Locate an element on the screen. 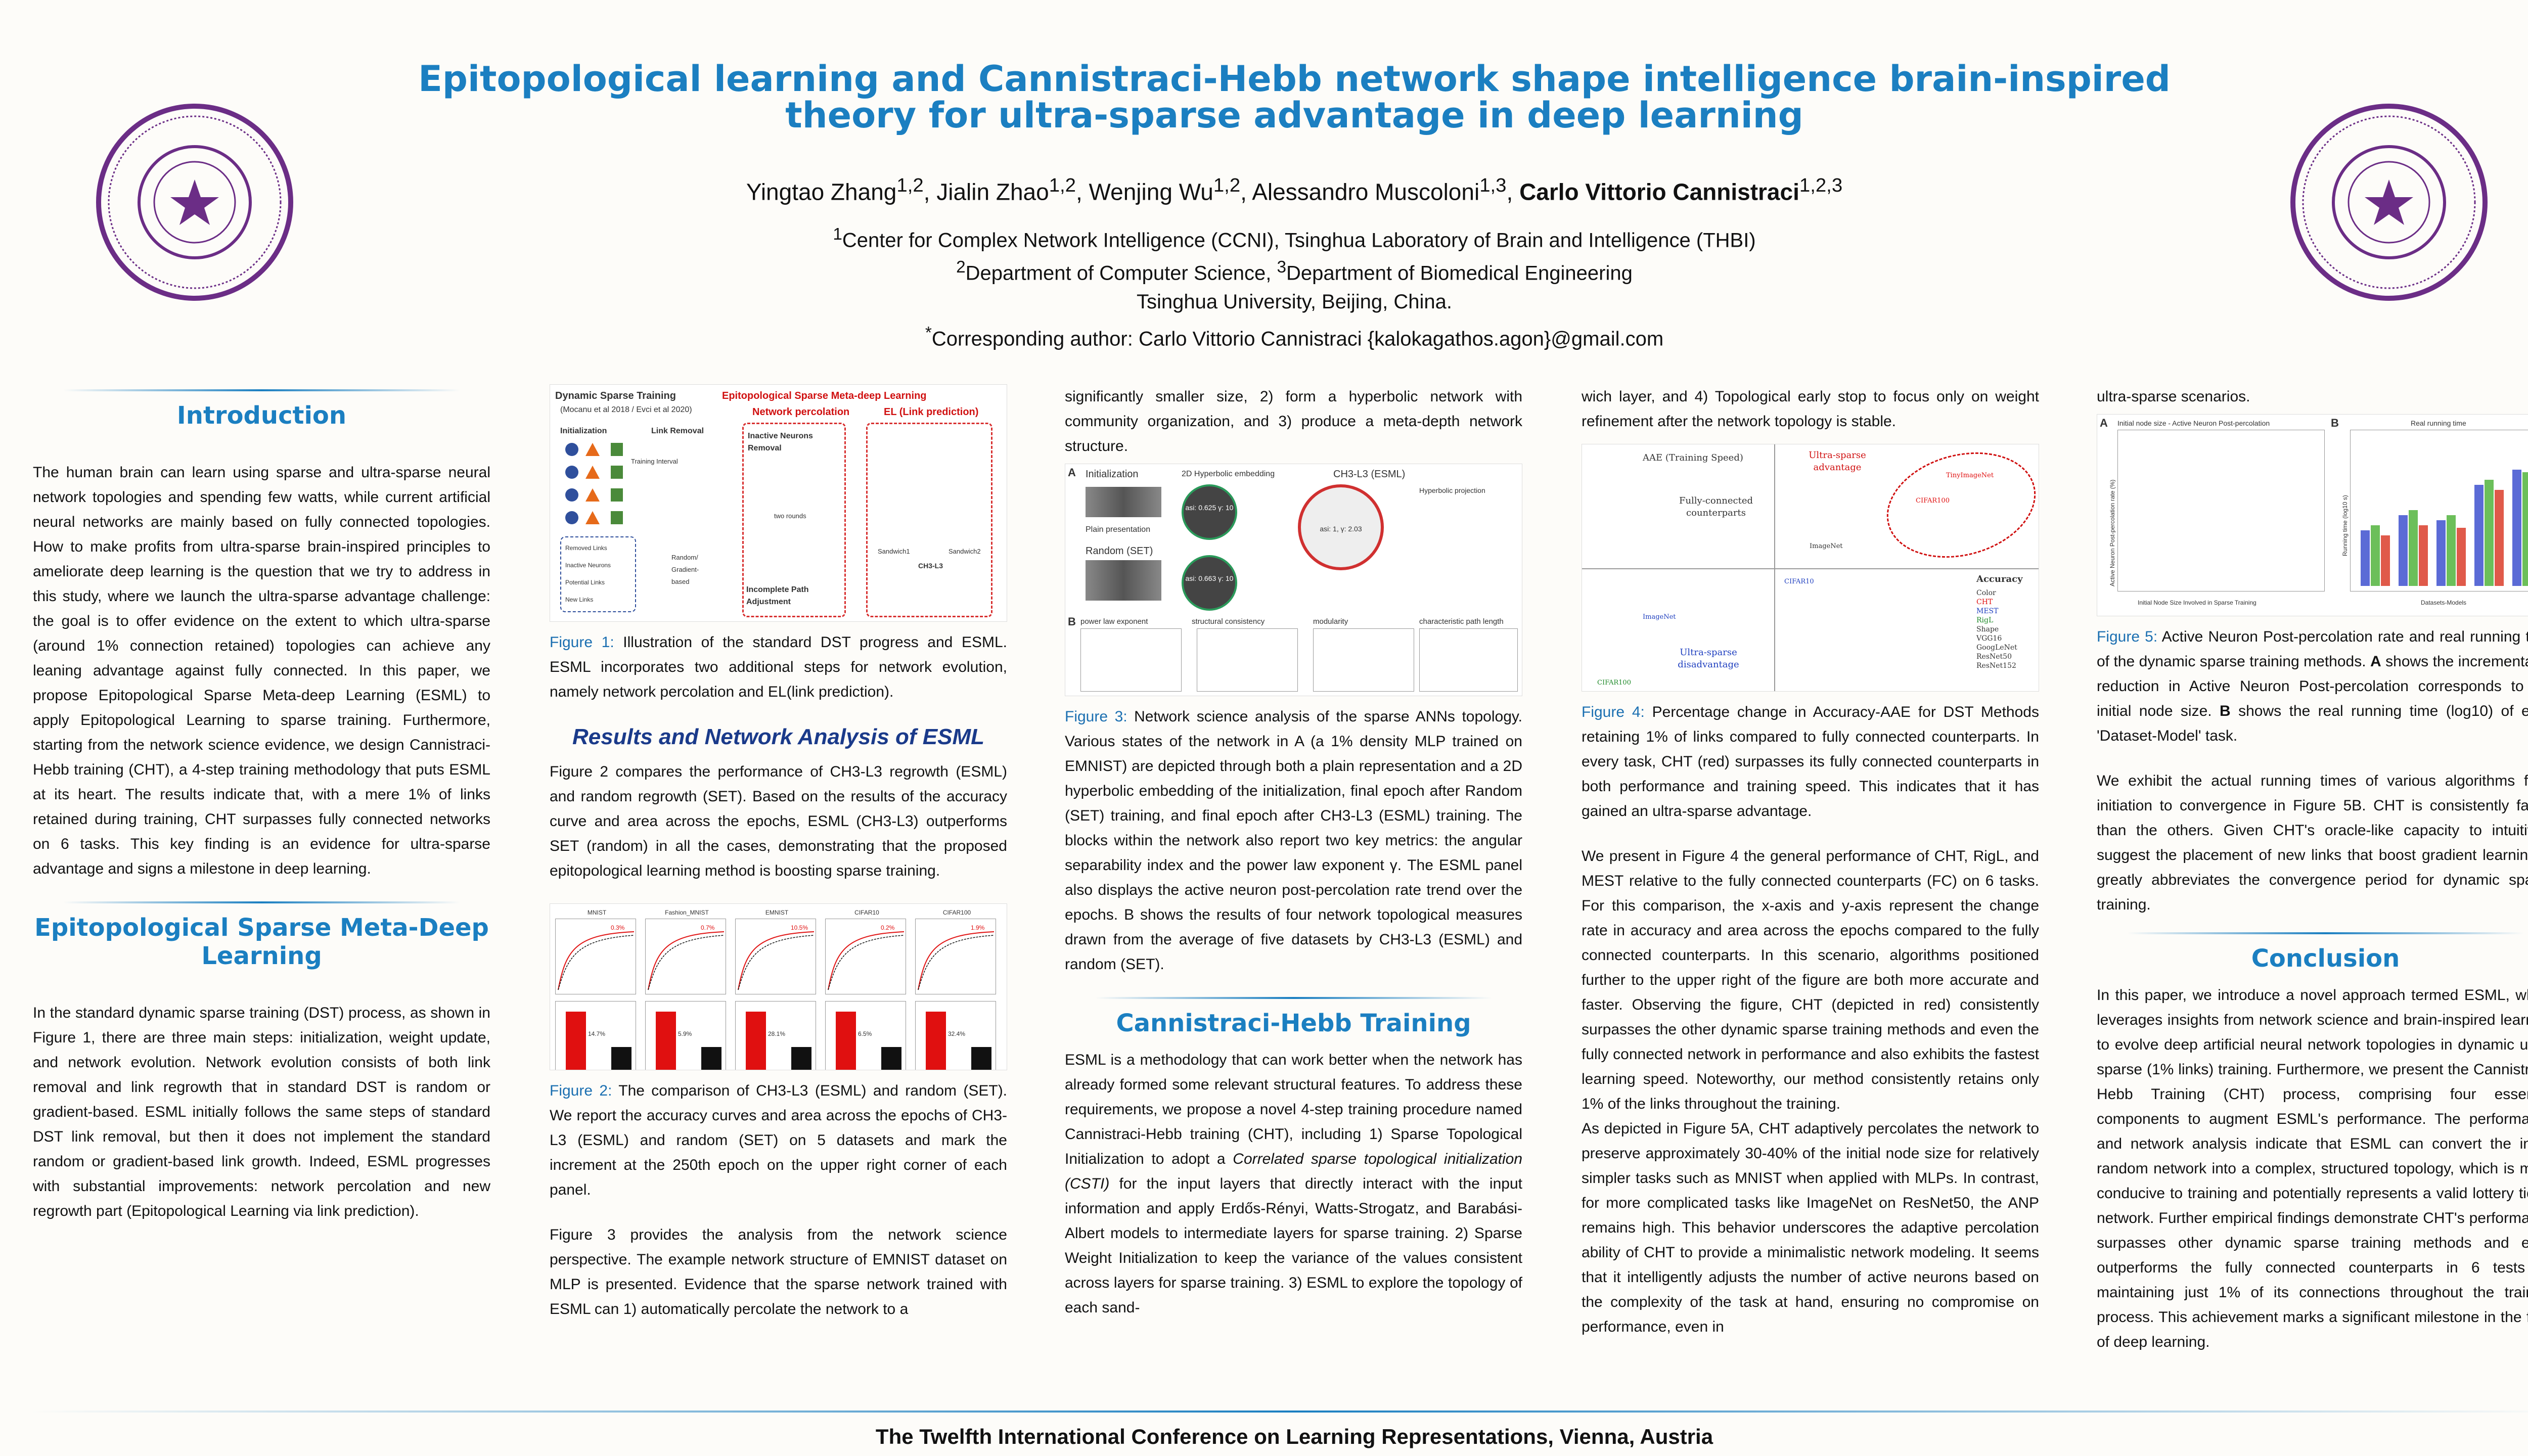  panel-title: CIFAR10 is located at coordinates (867, 912).